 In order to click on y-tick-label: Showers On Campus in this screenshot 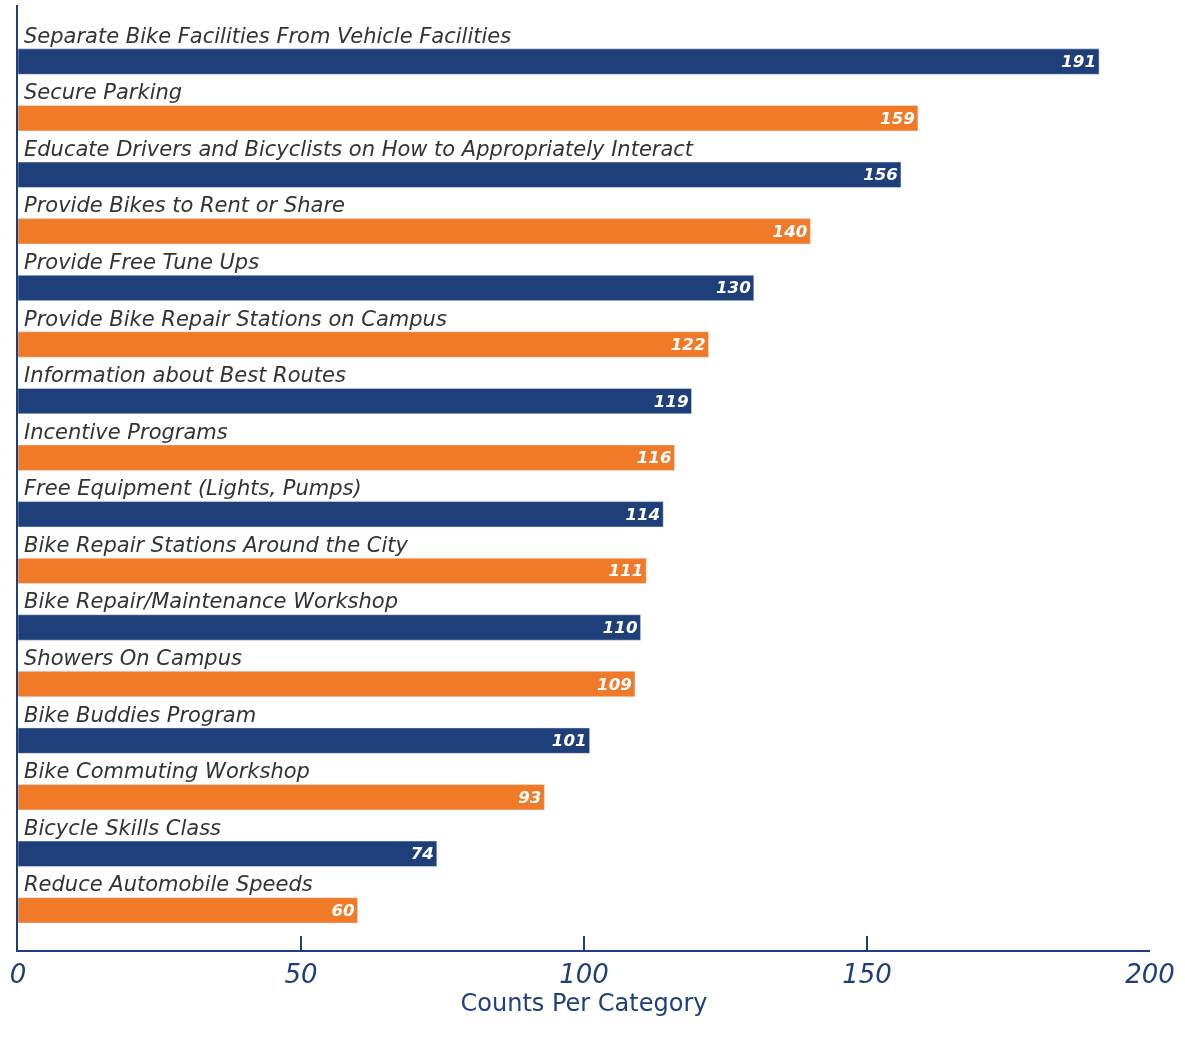, I will do `click(133, 658)`.